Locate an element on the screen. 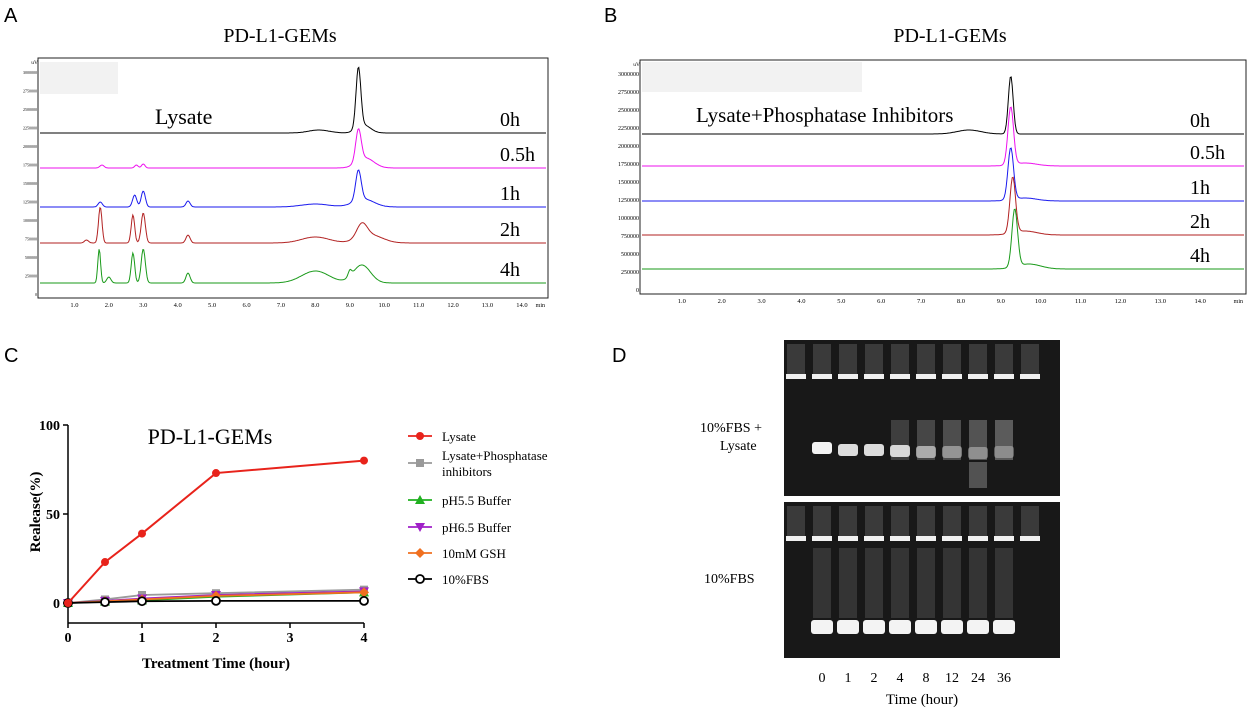  series-line is located at coordinates (216, 531).